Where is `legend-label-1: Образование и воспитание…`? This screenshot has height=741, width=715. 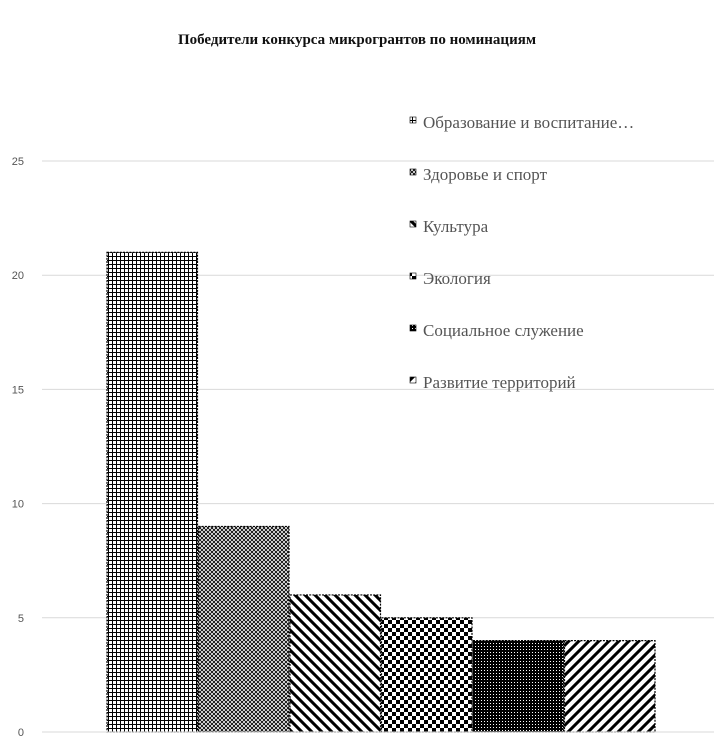
legend-label-1: Образование и воспитание… is located at coordinates (528, 122).